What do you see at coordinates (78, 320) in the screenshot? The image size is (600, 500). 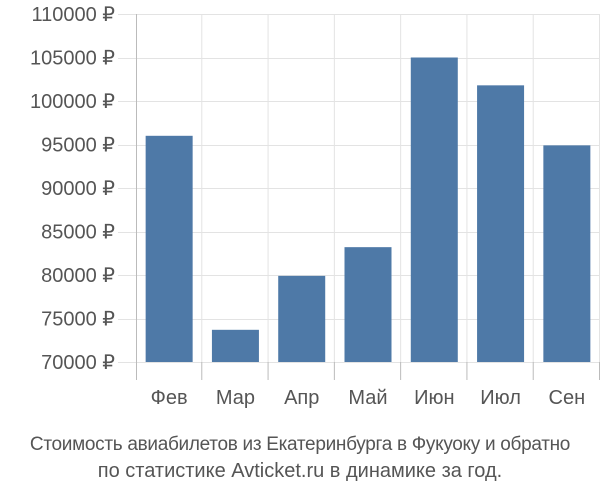 I see `y-tick-label: 75000 ₽` at bounding box center [78, 320].